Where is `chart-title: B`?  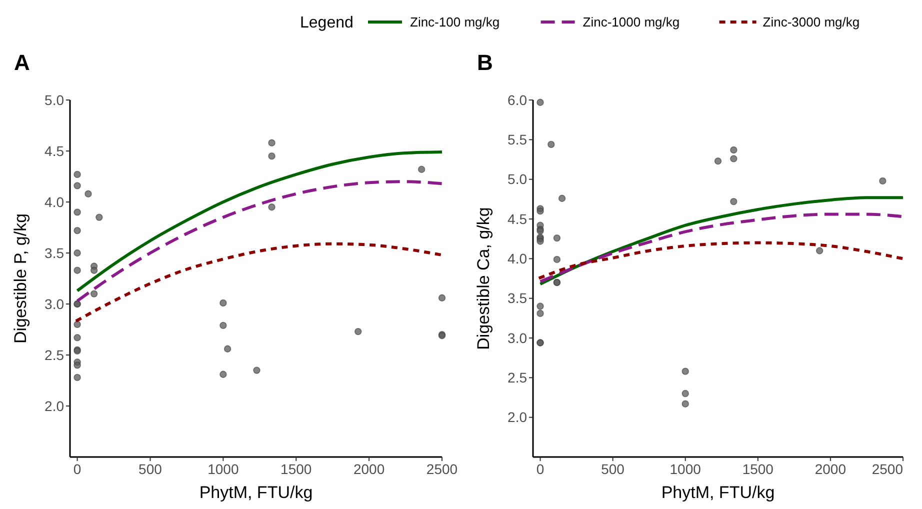 chart-title: B is located at coordinates (485, 62).